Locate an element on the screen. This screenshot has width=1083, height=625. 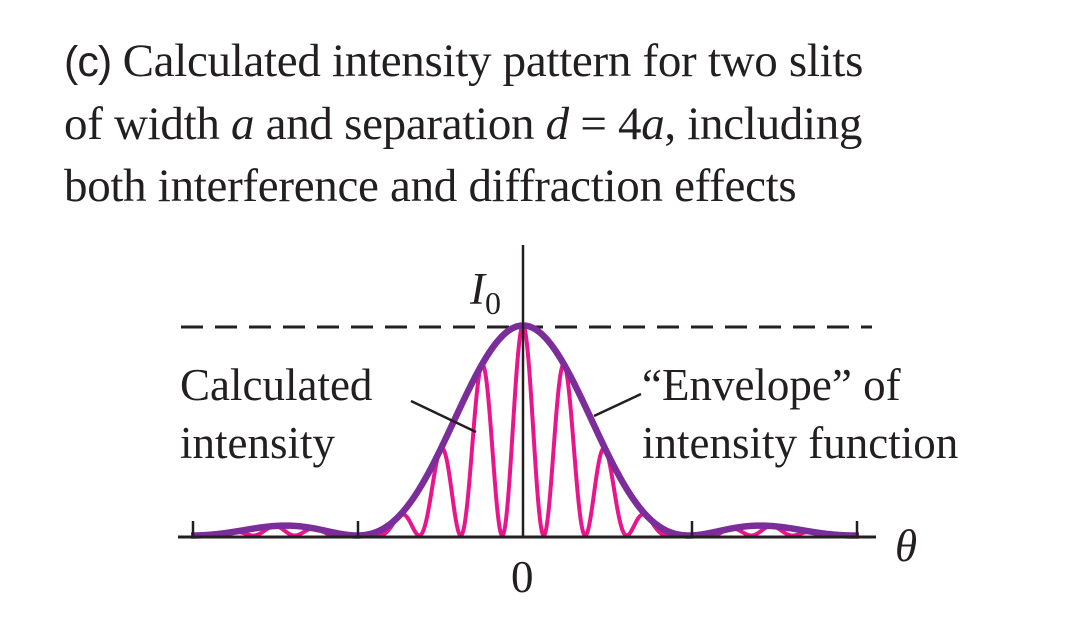
x-origin-label: 0 is located at coordinates (522, 577).